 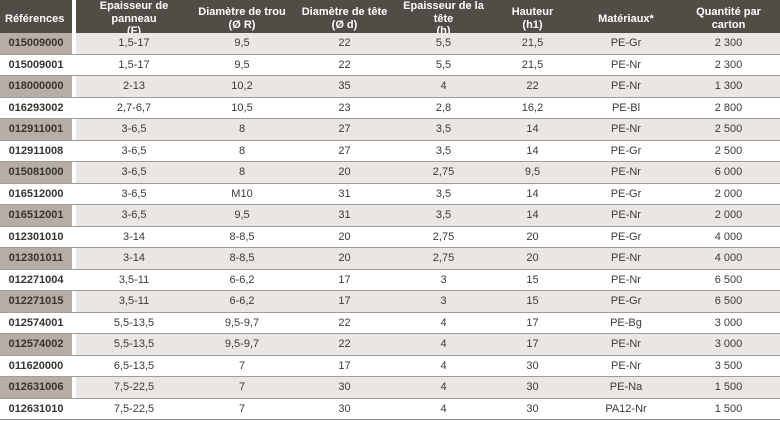 I want to click on row-cell-quantite-carton: 3 500, so click(x=728, y=365).